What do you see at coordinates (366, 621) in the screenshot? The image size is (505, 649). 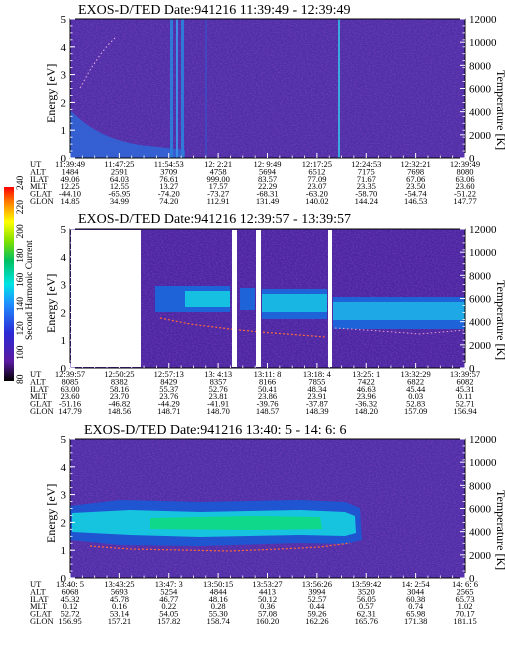 I see `table-cell: 165.76` at bounding box center [366, 621].